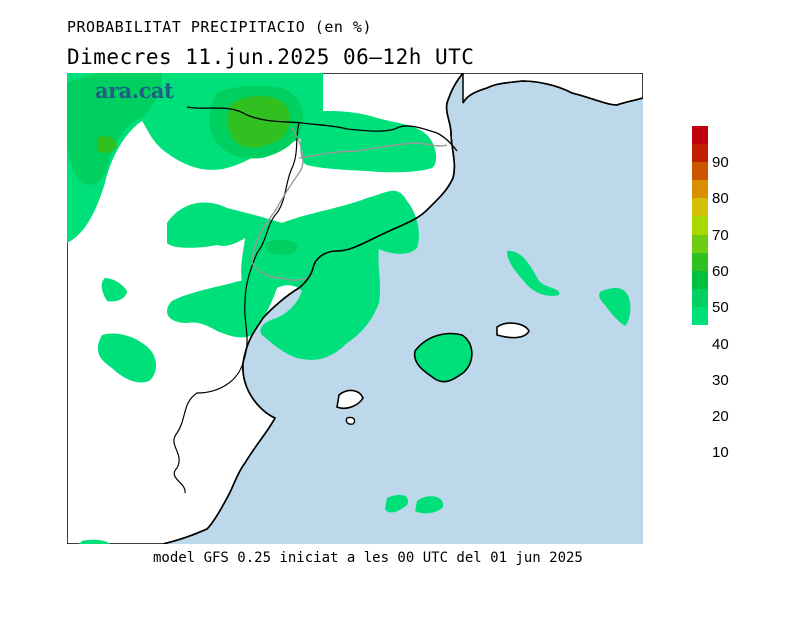 The width and height of the screenshot is (800, 617). Describe the element at coordinates (720, 417) in the screenshot. I see `legend-label: 20` at that location.